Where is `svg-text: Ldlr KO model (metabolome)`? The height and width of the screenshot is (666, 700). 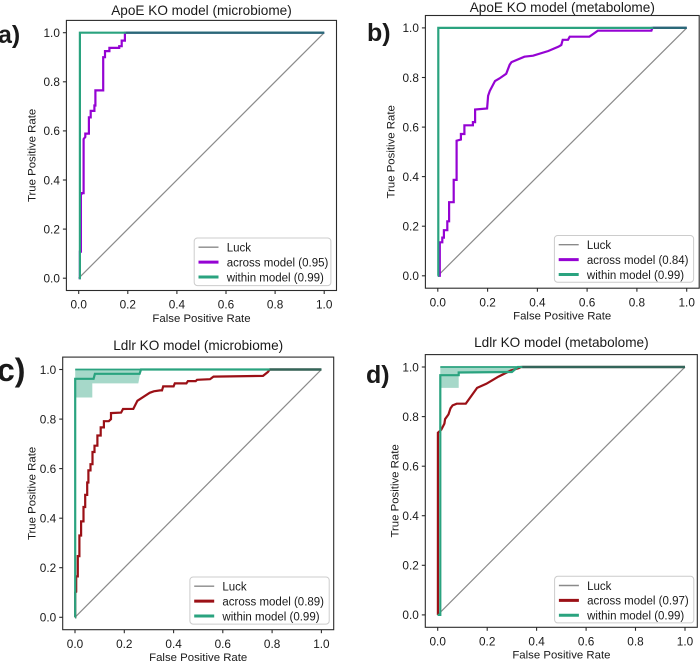 svg-text: Ldlr KO model (metabolome) is located at coordinates (561, 342).